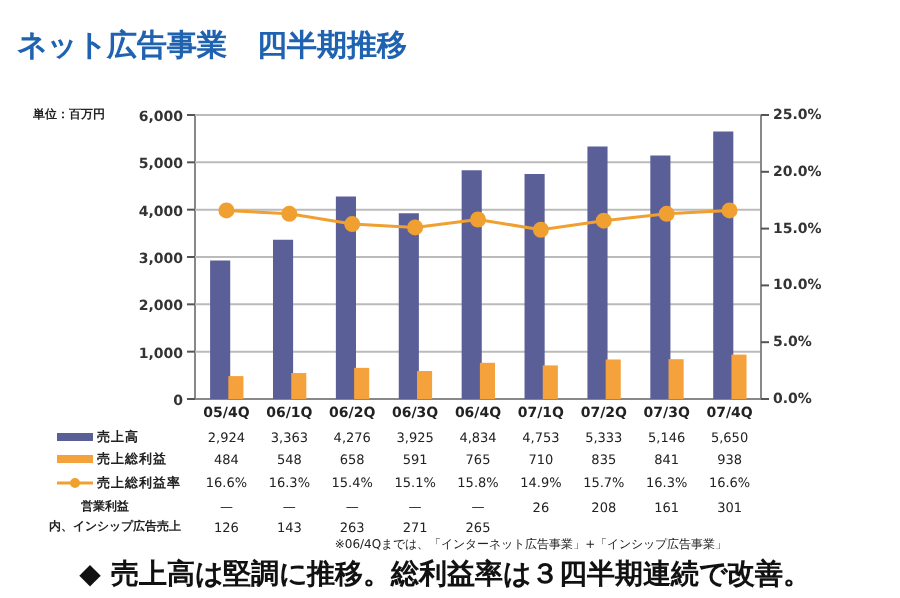 The width and height of the screenshot is (900, 598). I want to click on text: ◆ 売上高は堅調に推移。総利益率は３四半期連続で改善。, so click(445, 574).